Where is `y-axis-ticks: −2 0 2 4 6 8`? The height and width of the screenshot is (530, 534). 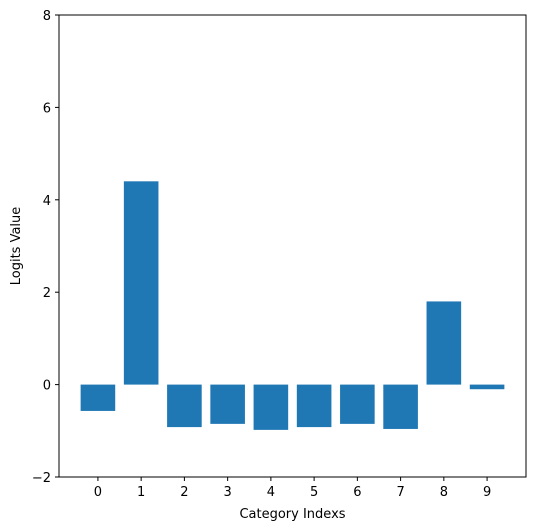 y-axis-ticks: −2 0 2 4 6 8 is located at coordinates (45, 247).